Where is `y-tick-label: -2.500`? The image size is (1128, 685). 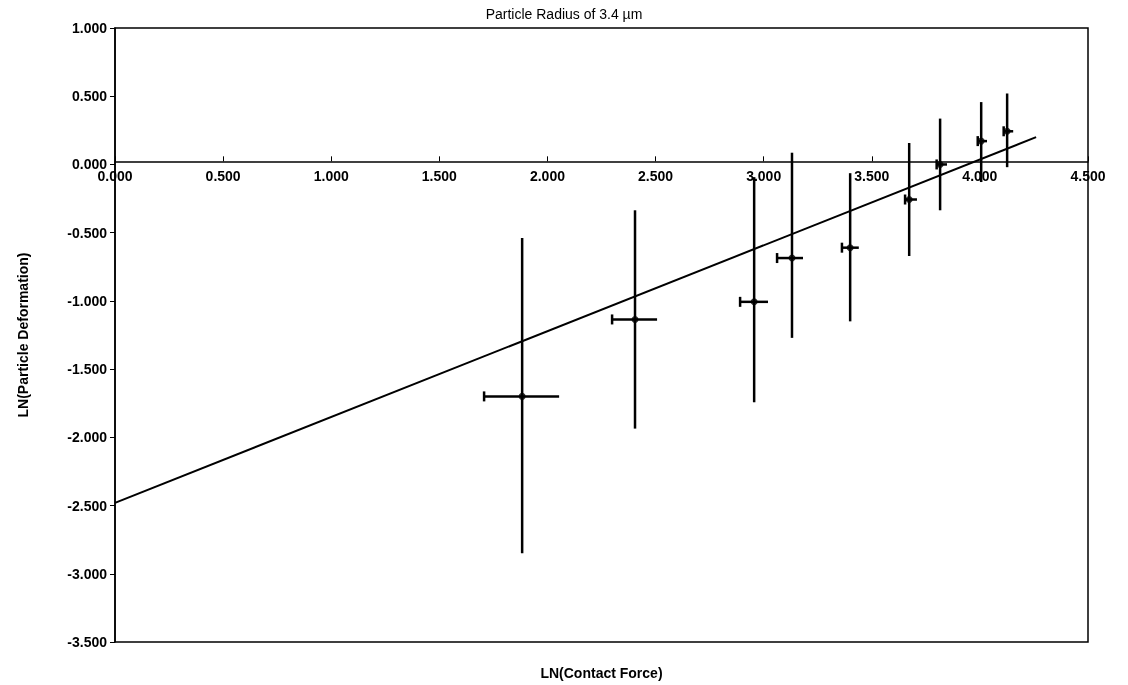 y-tick-label: -2.500 is located at coordinates (87, 505).